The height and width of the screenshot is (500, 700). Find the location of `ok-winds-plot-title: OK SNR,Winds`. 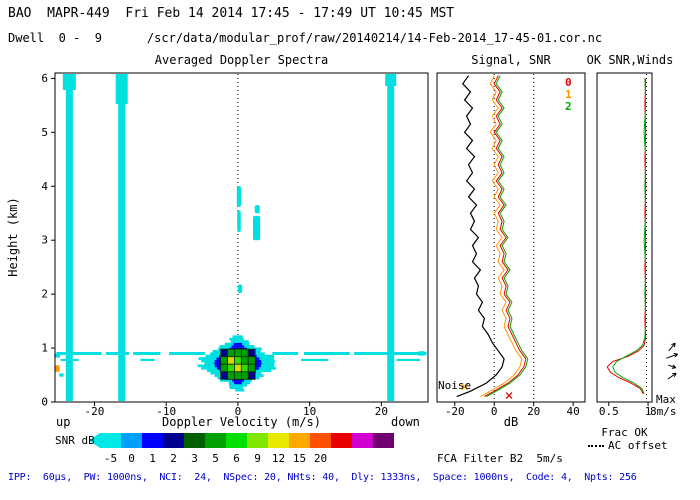

ok-winds-plot-title: OK SNR,Winds is located at coordinates (630, 60).